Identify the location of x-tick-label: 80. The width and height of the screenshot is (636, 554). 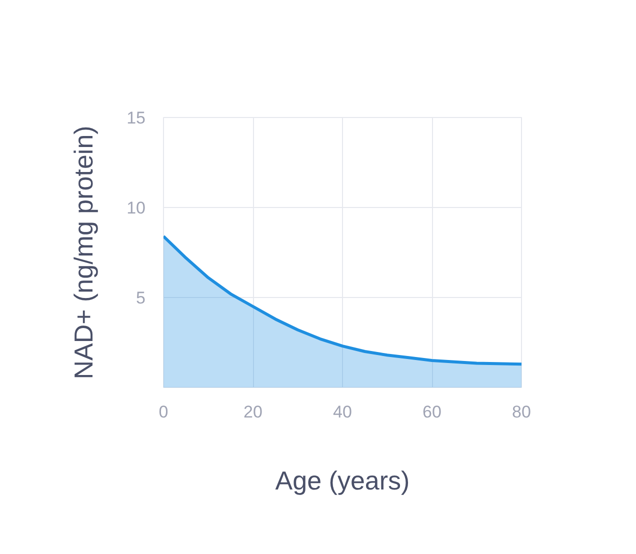
(521, 412).